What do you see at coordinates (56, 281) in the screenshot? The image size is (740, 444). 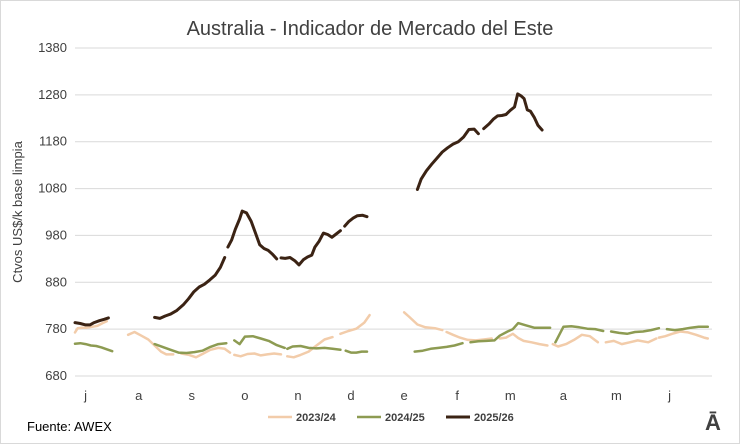 I see `y-tick-label: 880` at bounding box center [56, 281].